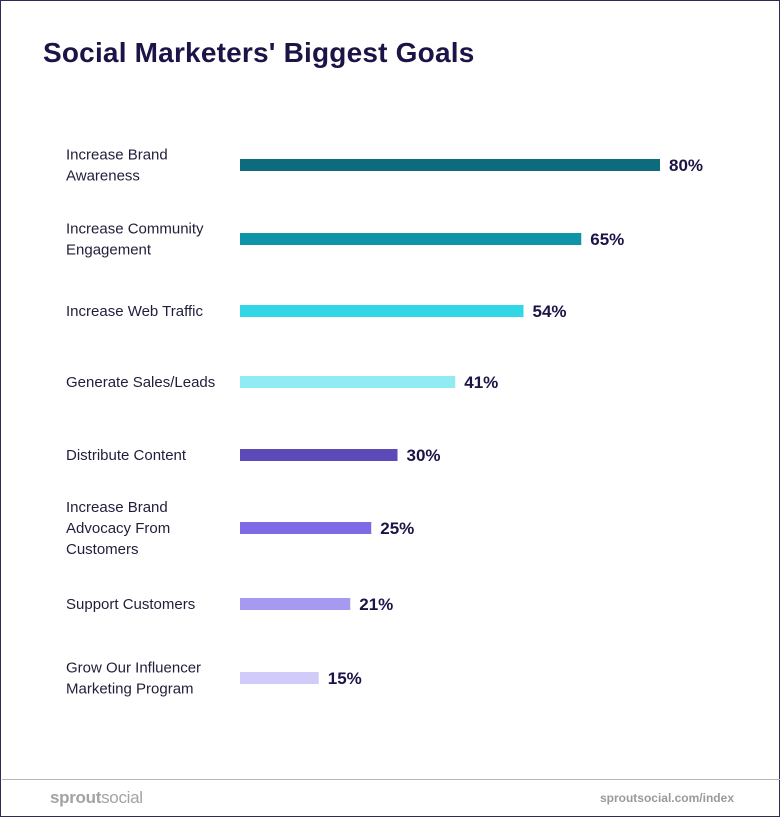 Image resolution: width=780 pixels, height=817 pixels. What do you see at coordinates (126, 455) in the screenshot?
I see `category-label-5: Distribute Content` at bounding box center [126, 455].